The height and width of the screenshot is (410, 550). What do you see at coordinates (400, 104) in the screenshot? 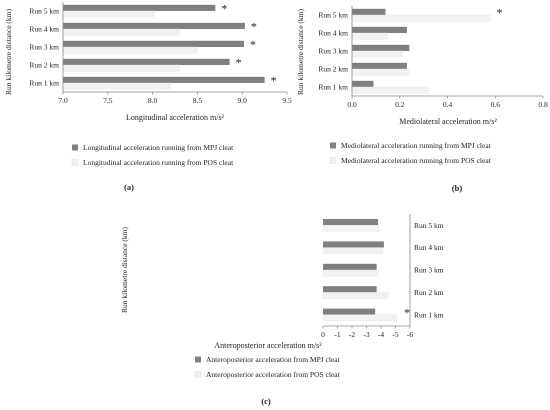
I see `chart-b-x-tick-label: 0.2` at bounding box center [400, 104].